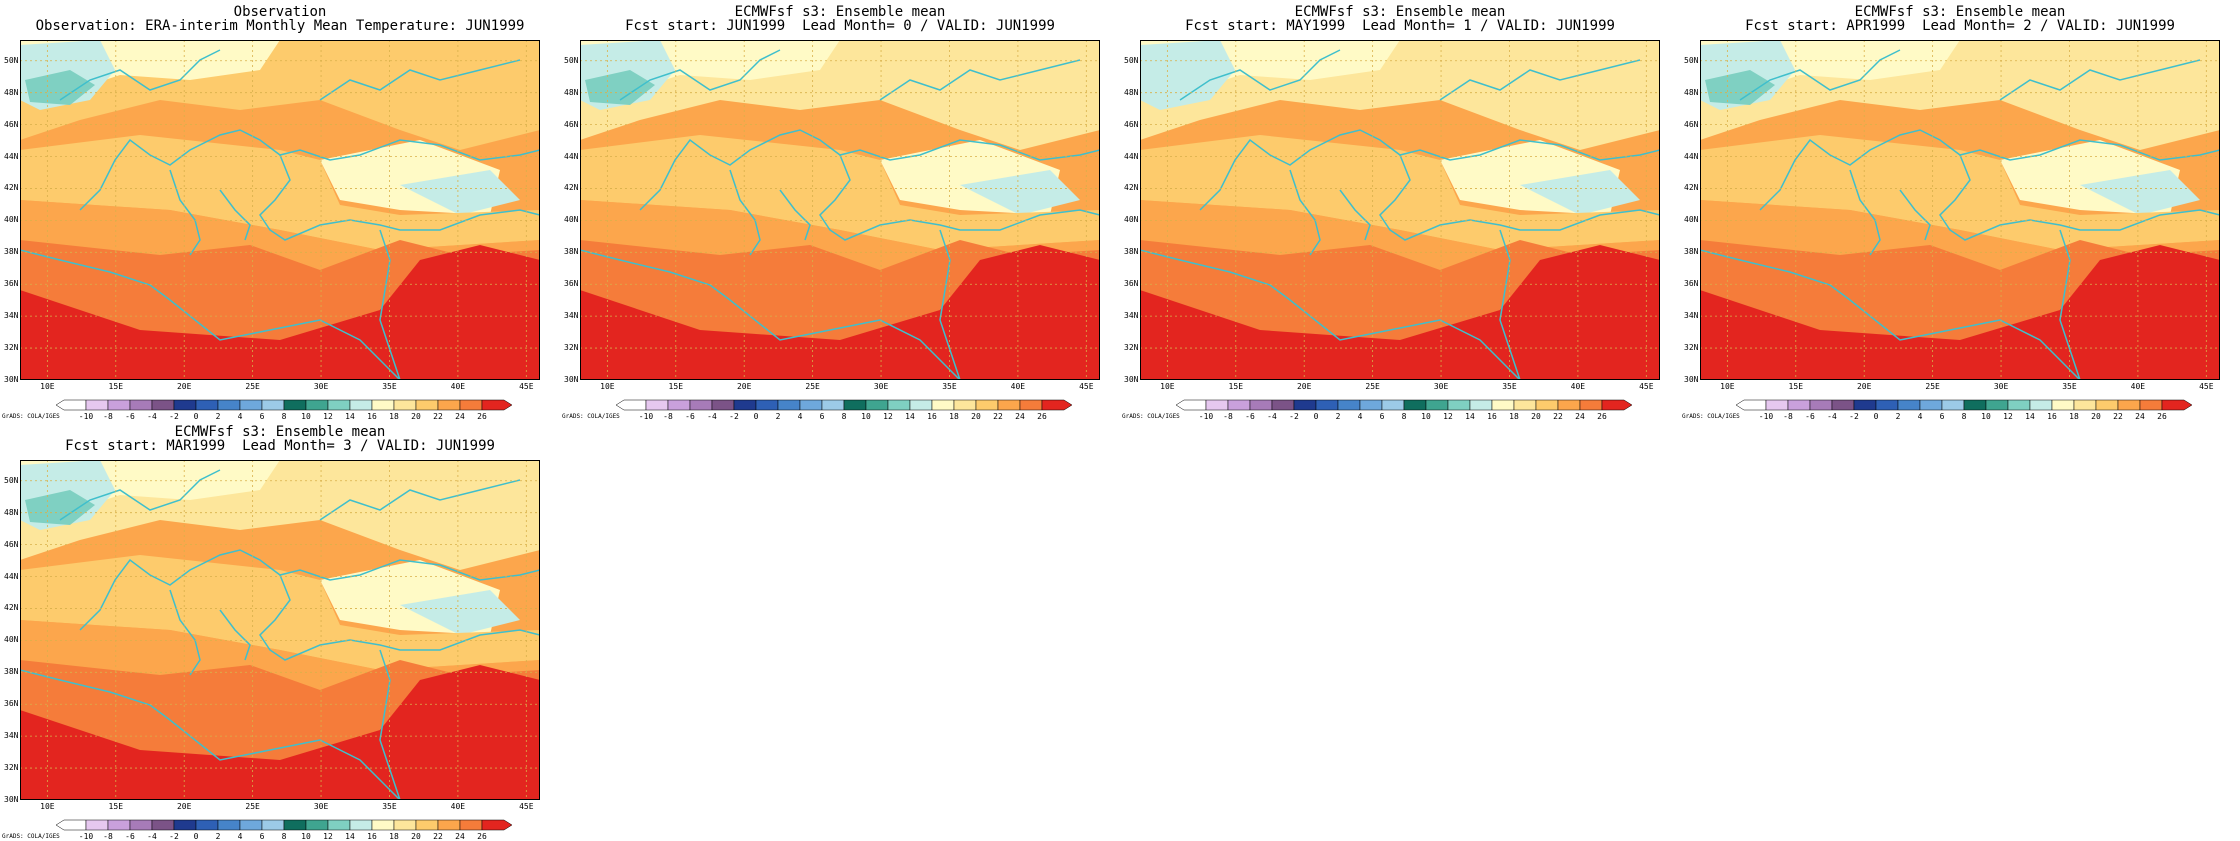 The height and width of the screenshot is (841, 2240). Describe the element at coordinates (2138, 386) in the screenshot. I see `lon-label: 40E` at that location.